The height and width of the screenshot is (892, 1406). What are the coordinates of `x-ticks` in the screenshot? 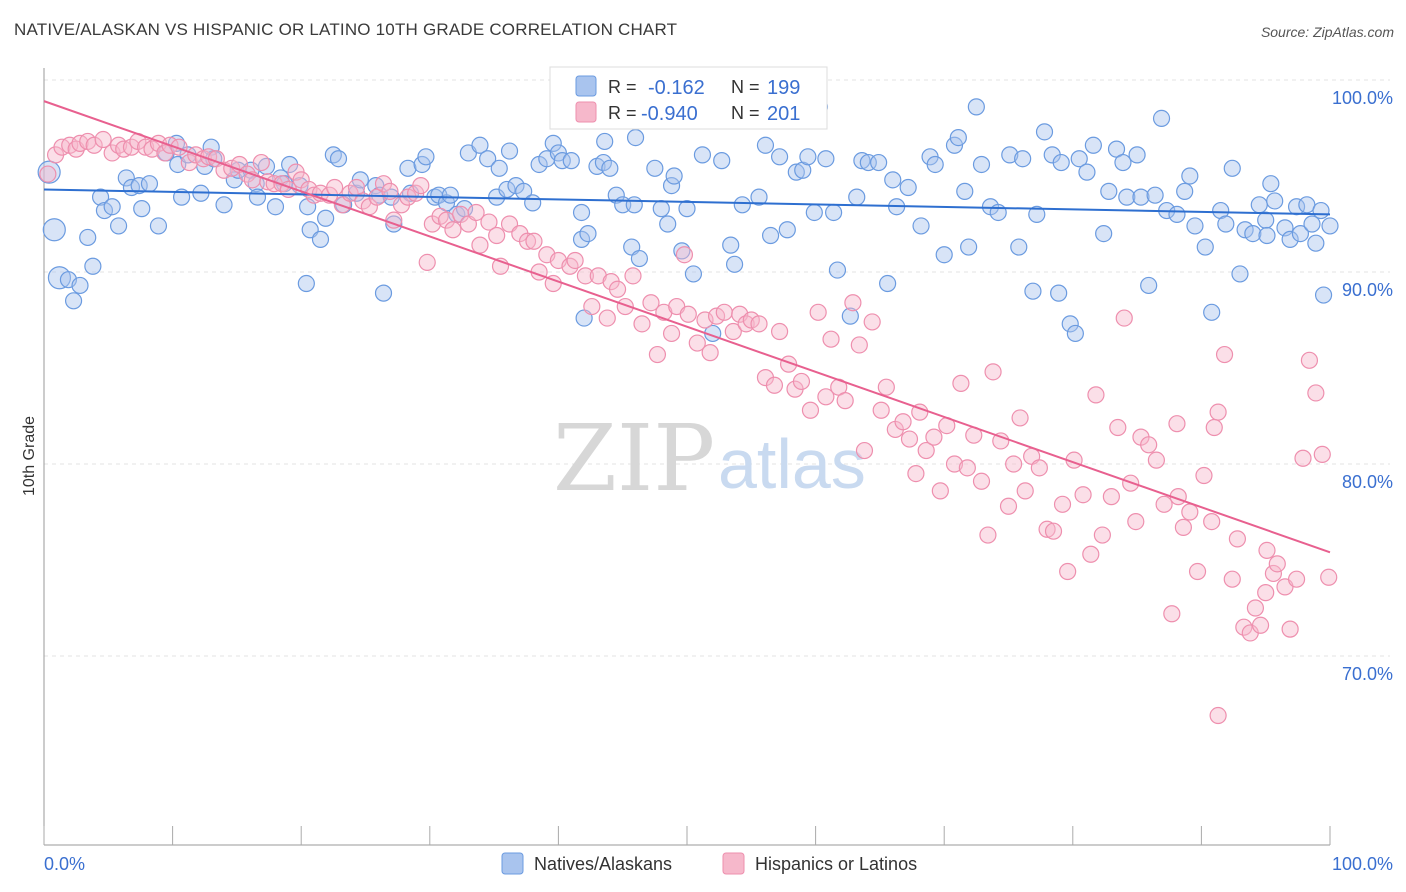 It's located at (687, 835).